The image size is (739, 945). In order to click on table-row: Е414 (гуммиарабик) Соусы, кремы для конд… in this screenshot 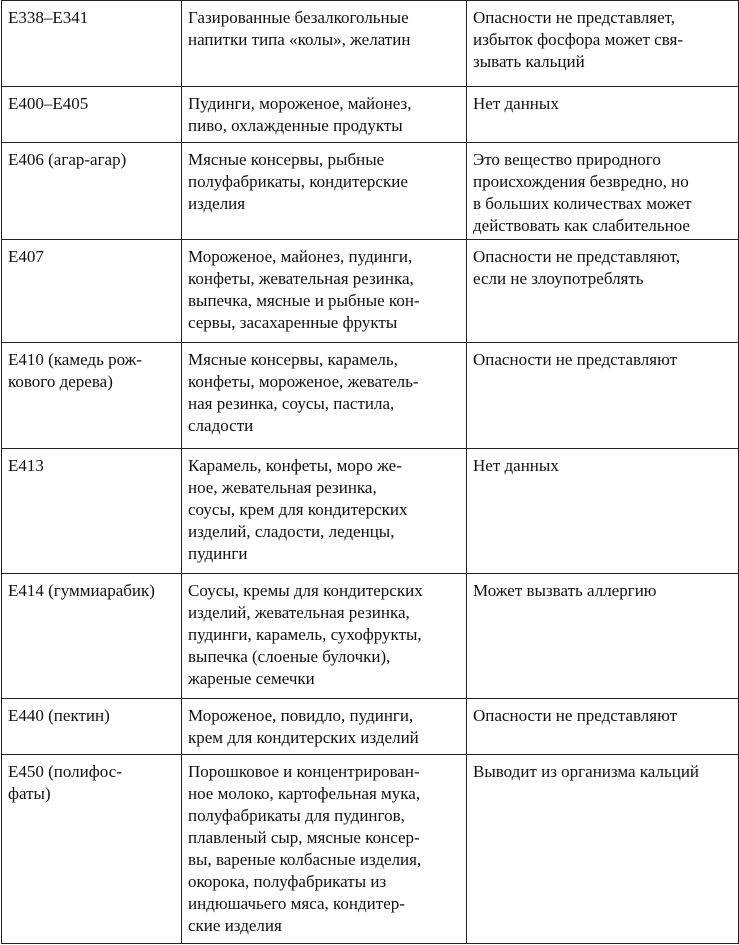, I will do `click(370, 636)`.